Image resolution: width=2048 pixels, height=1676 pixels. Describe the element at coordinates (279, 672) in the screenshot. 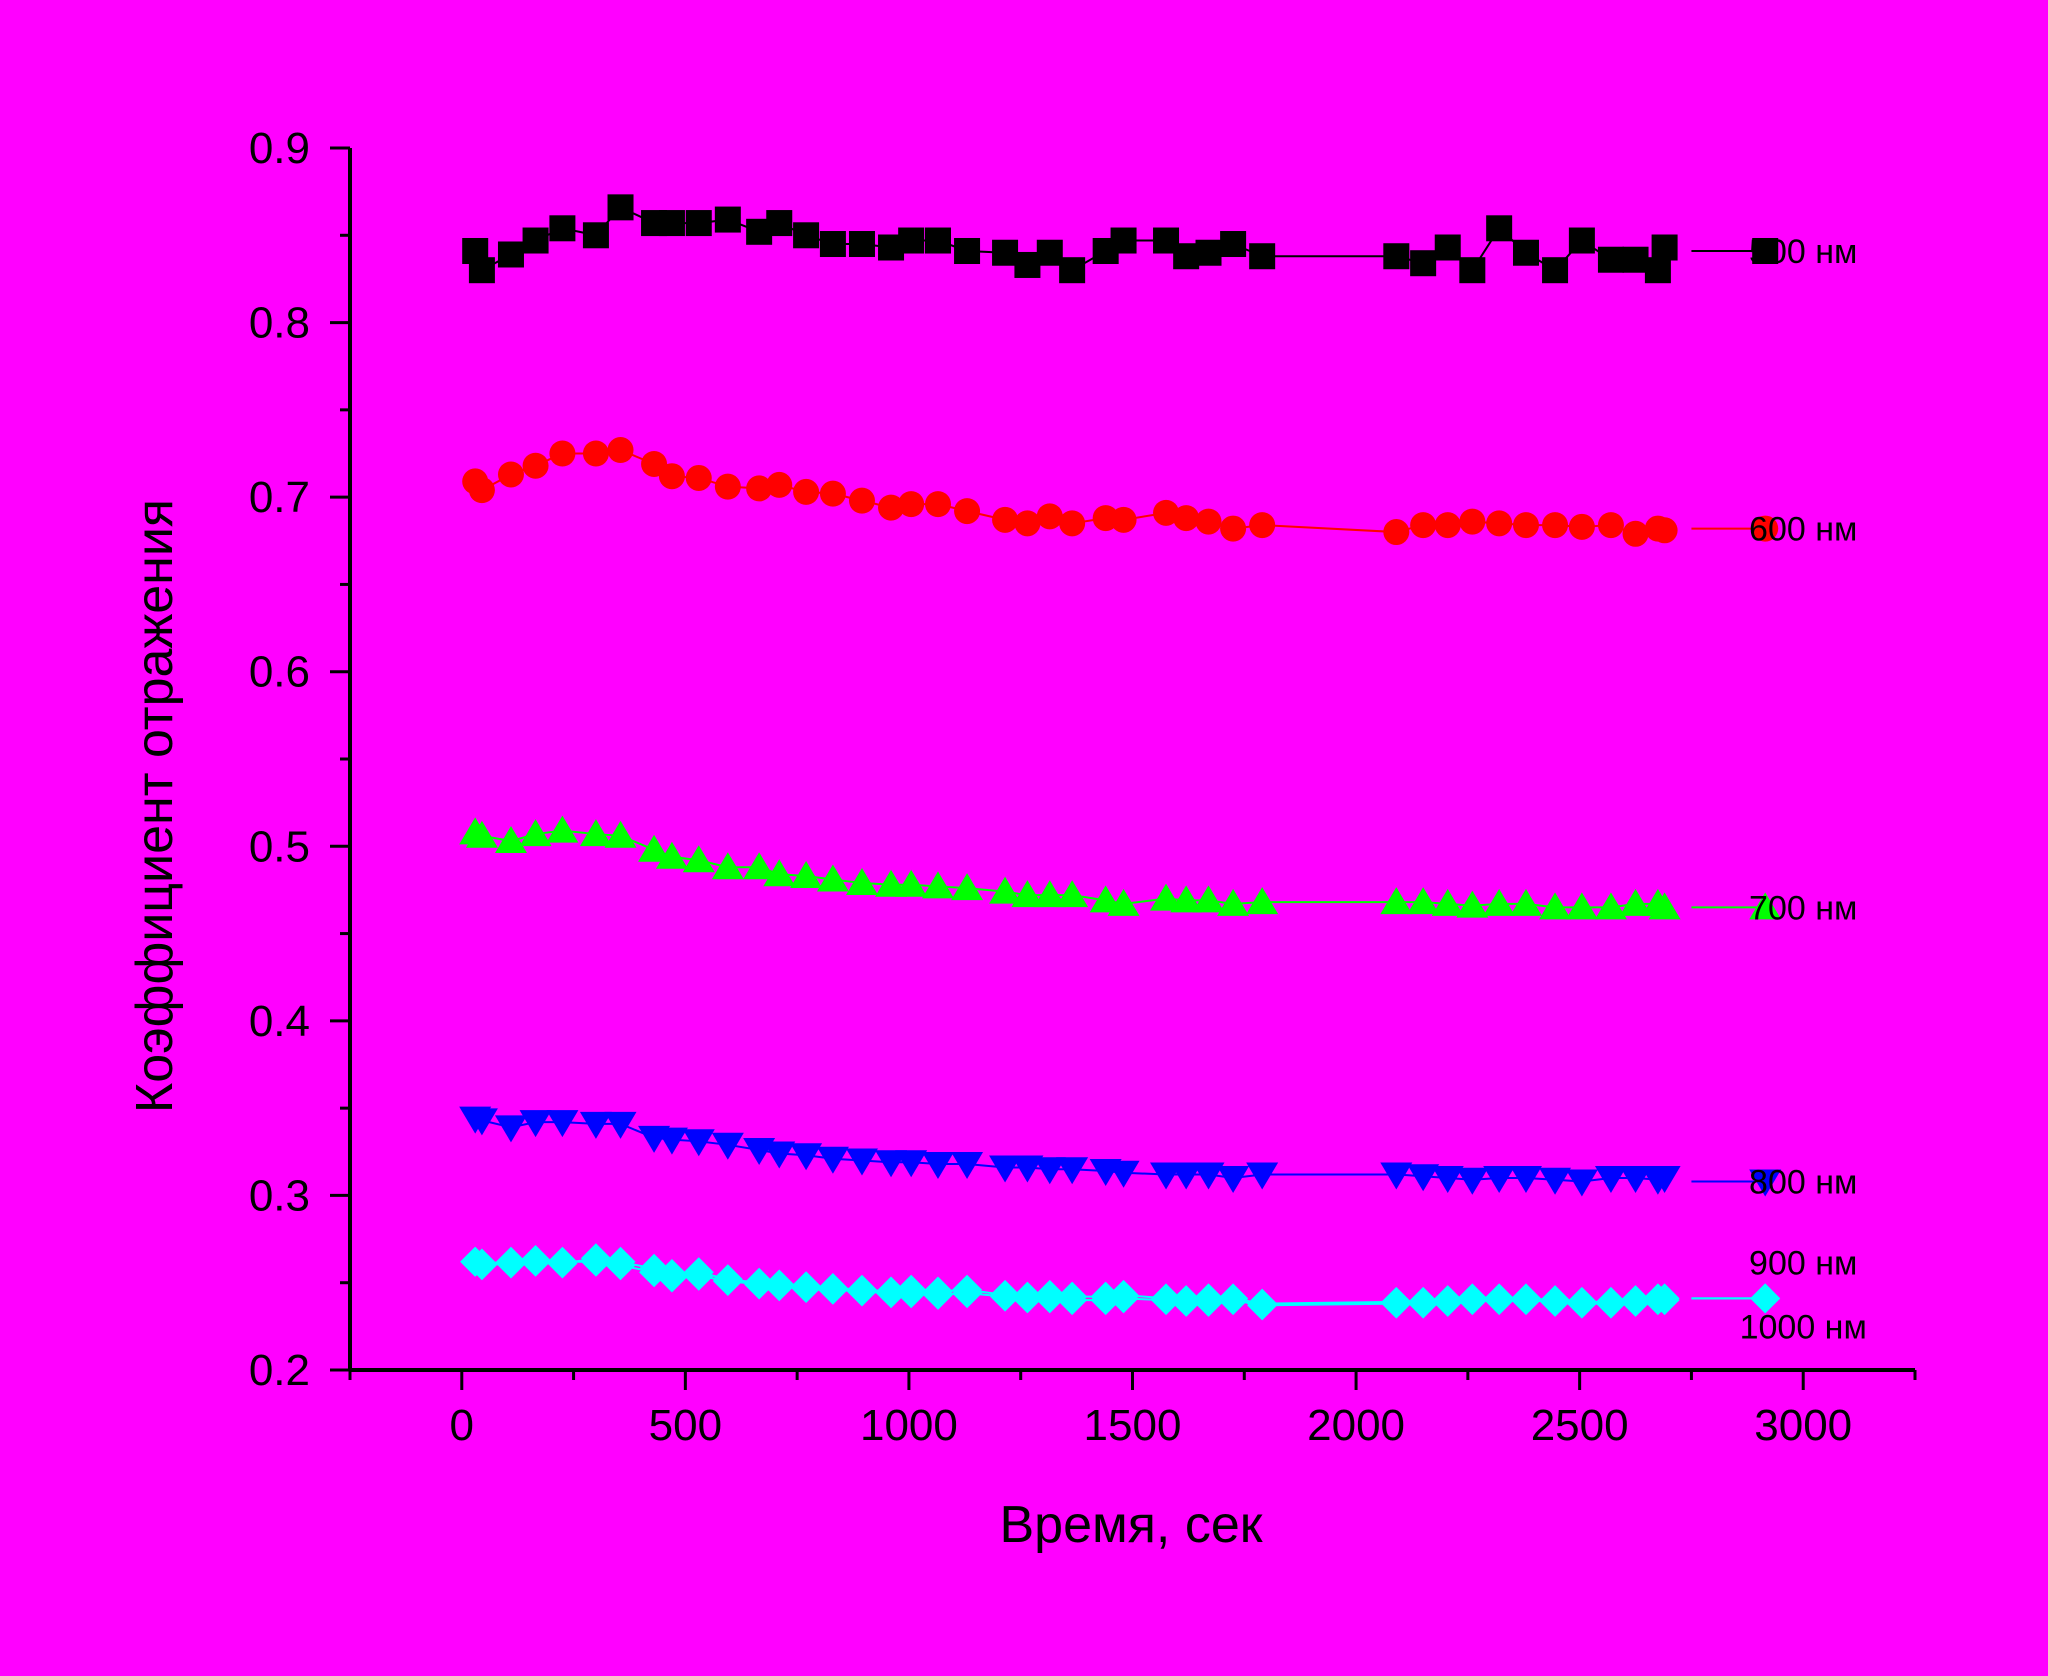

I see `y-tick-label: 0.6` at that location.